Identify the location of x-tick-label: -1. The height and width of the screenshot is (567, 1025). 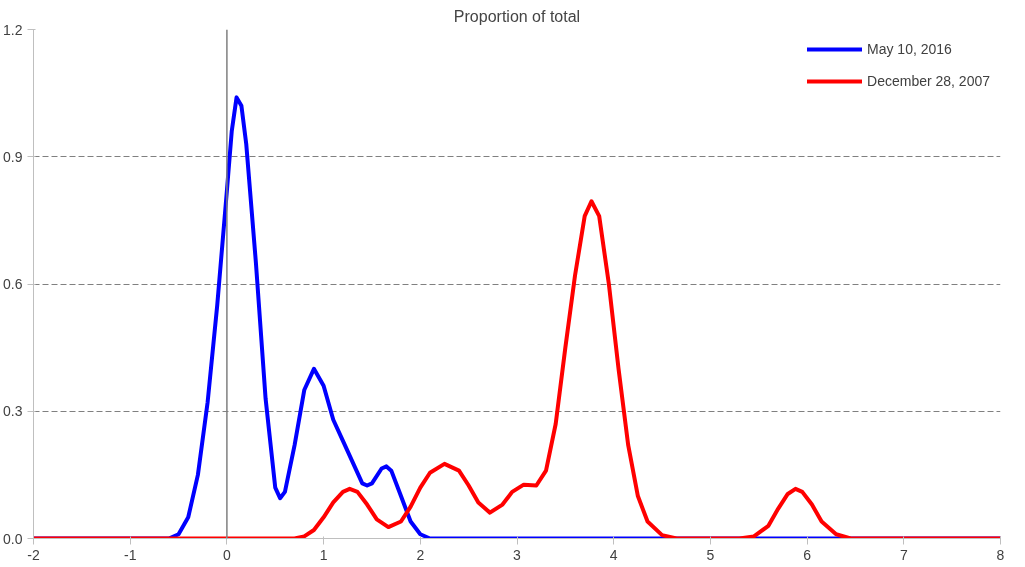
(130, 554).